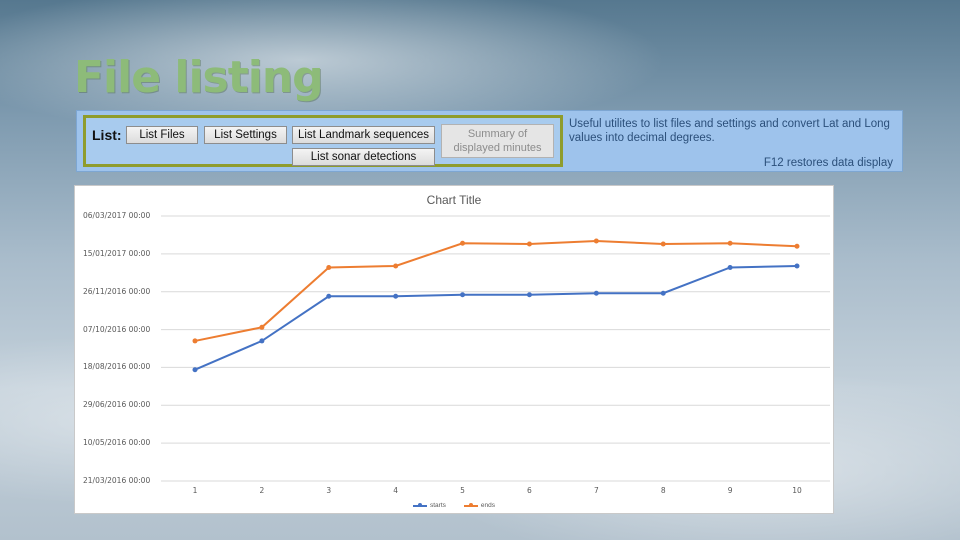 This screenshot has width=960, height=540. I want to click on legend-label: starts, so click(437, 505).